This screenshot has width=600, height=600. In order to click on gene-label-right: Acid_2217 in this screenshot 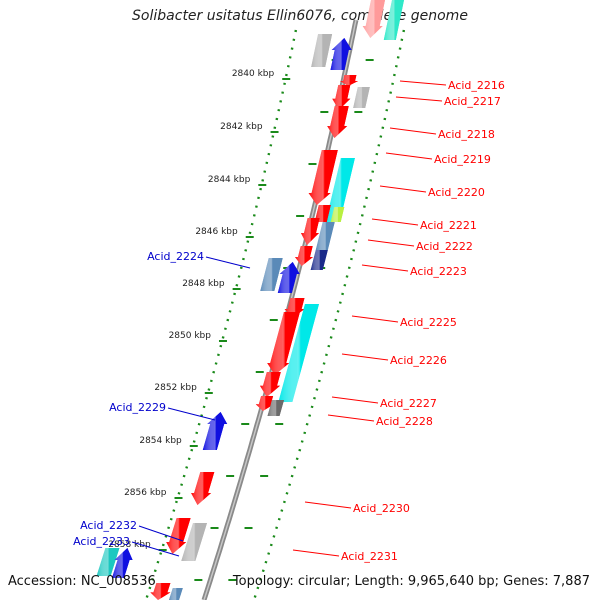, I will do `click(472, 101)`.